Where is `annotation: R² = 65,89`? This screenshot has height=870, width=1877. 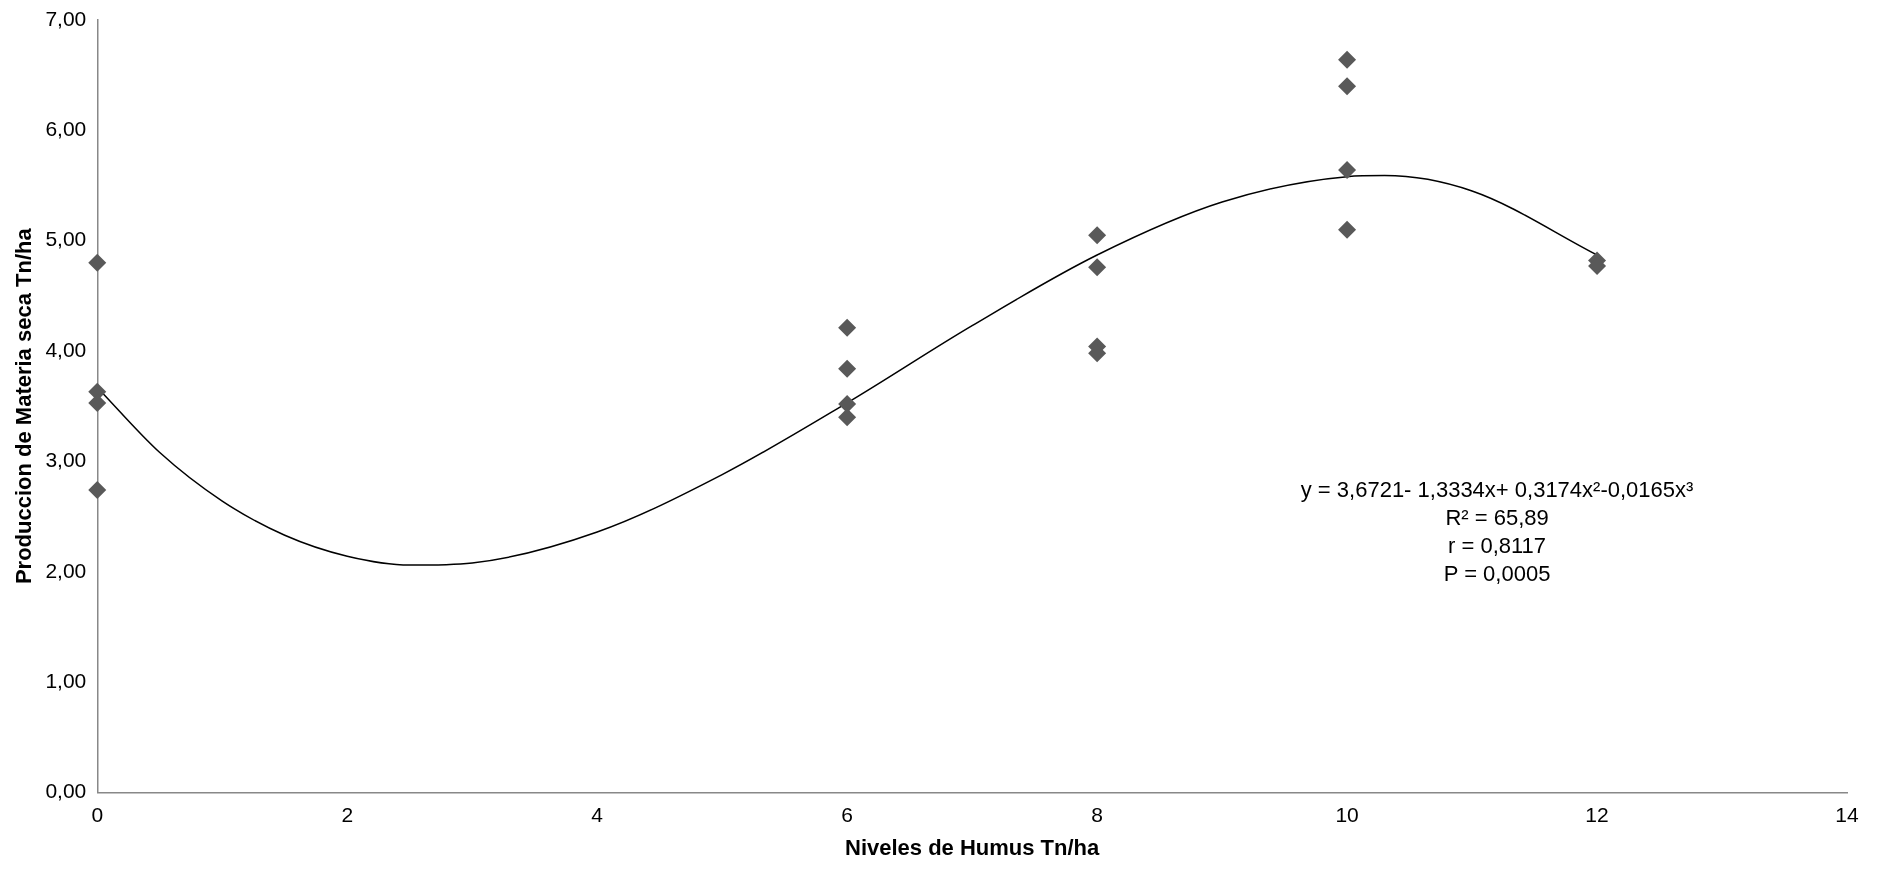 annotation: R² = 65,89 is located at coordinates (1497, 518).